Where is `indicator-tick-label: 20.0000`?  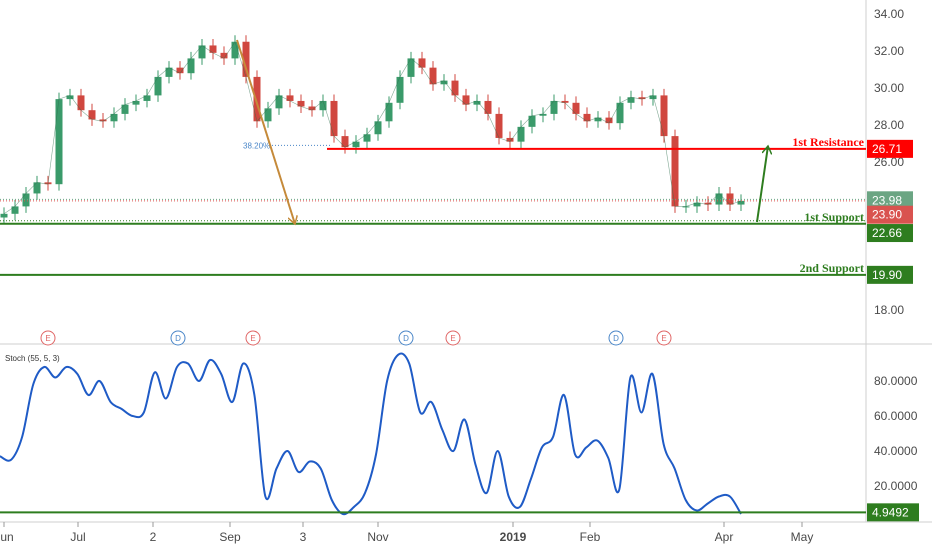 indicator-tick-label: 20.0000 is located at coordinates (896, 486).